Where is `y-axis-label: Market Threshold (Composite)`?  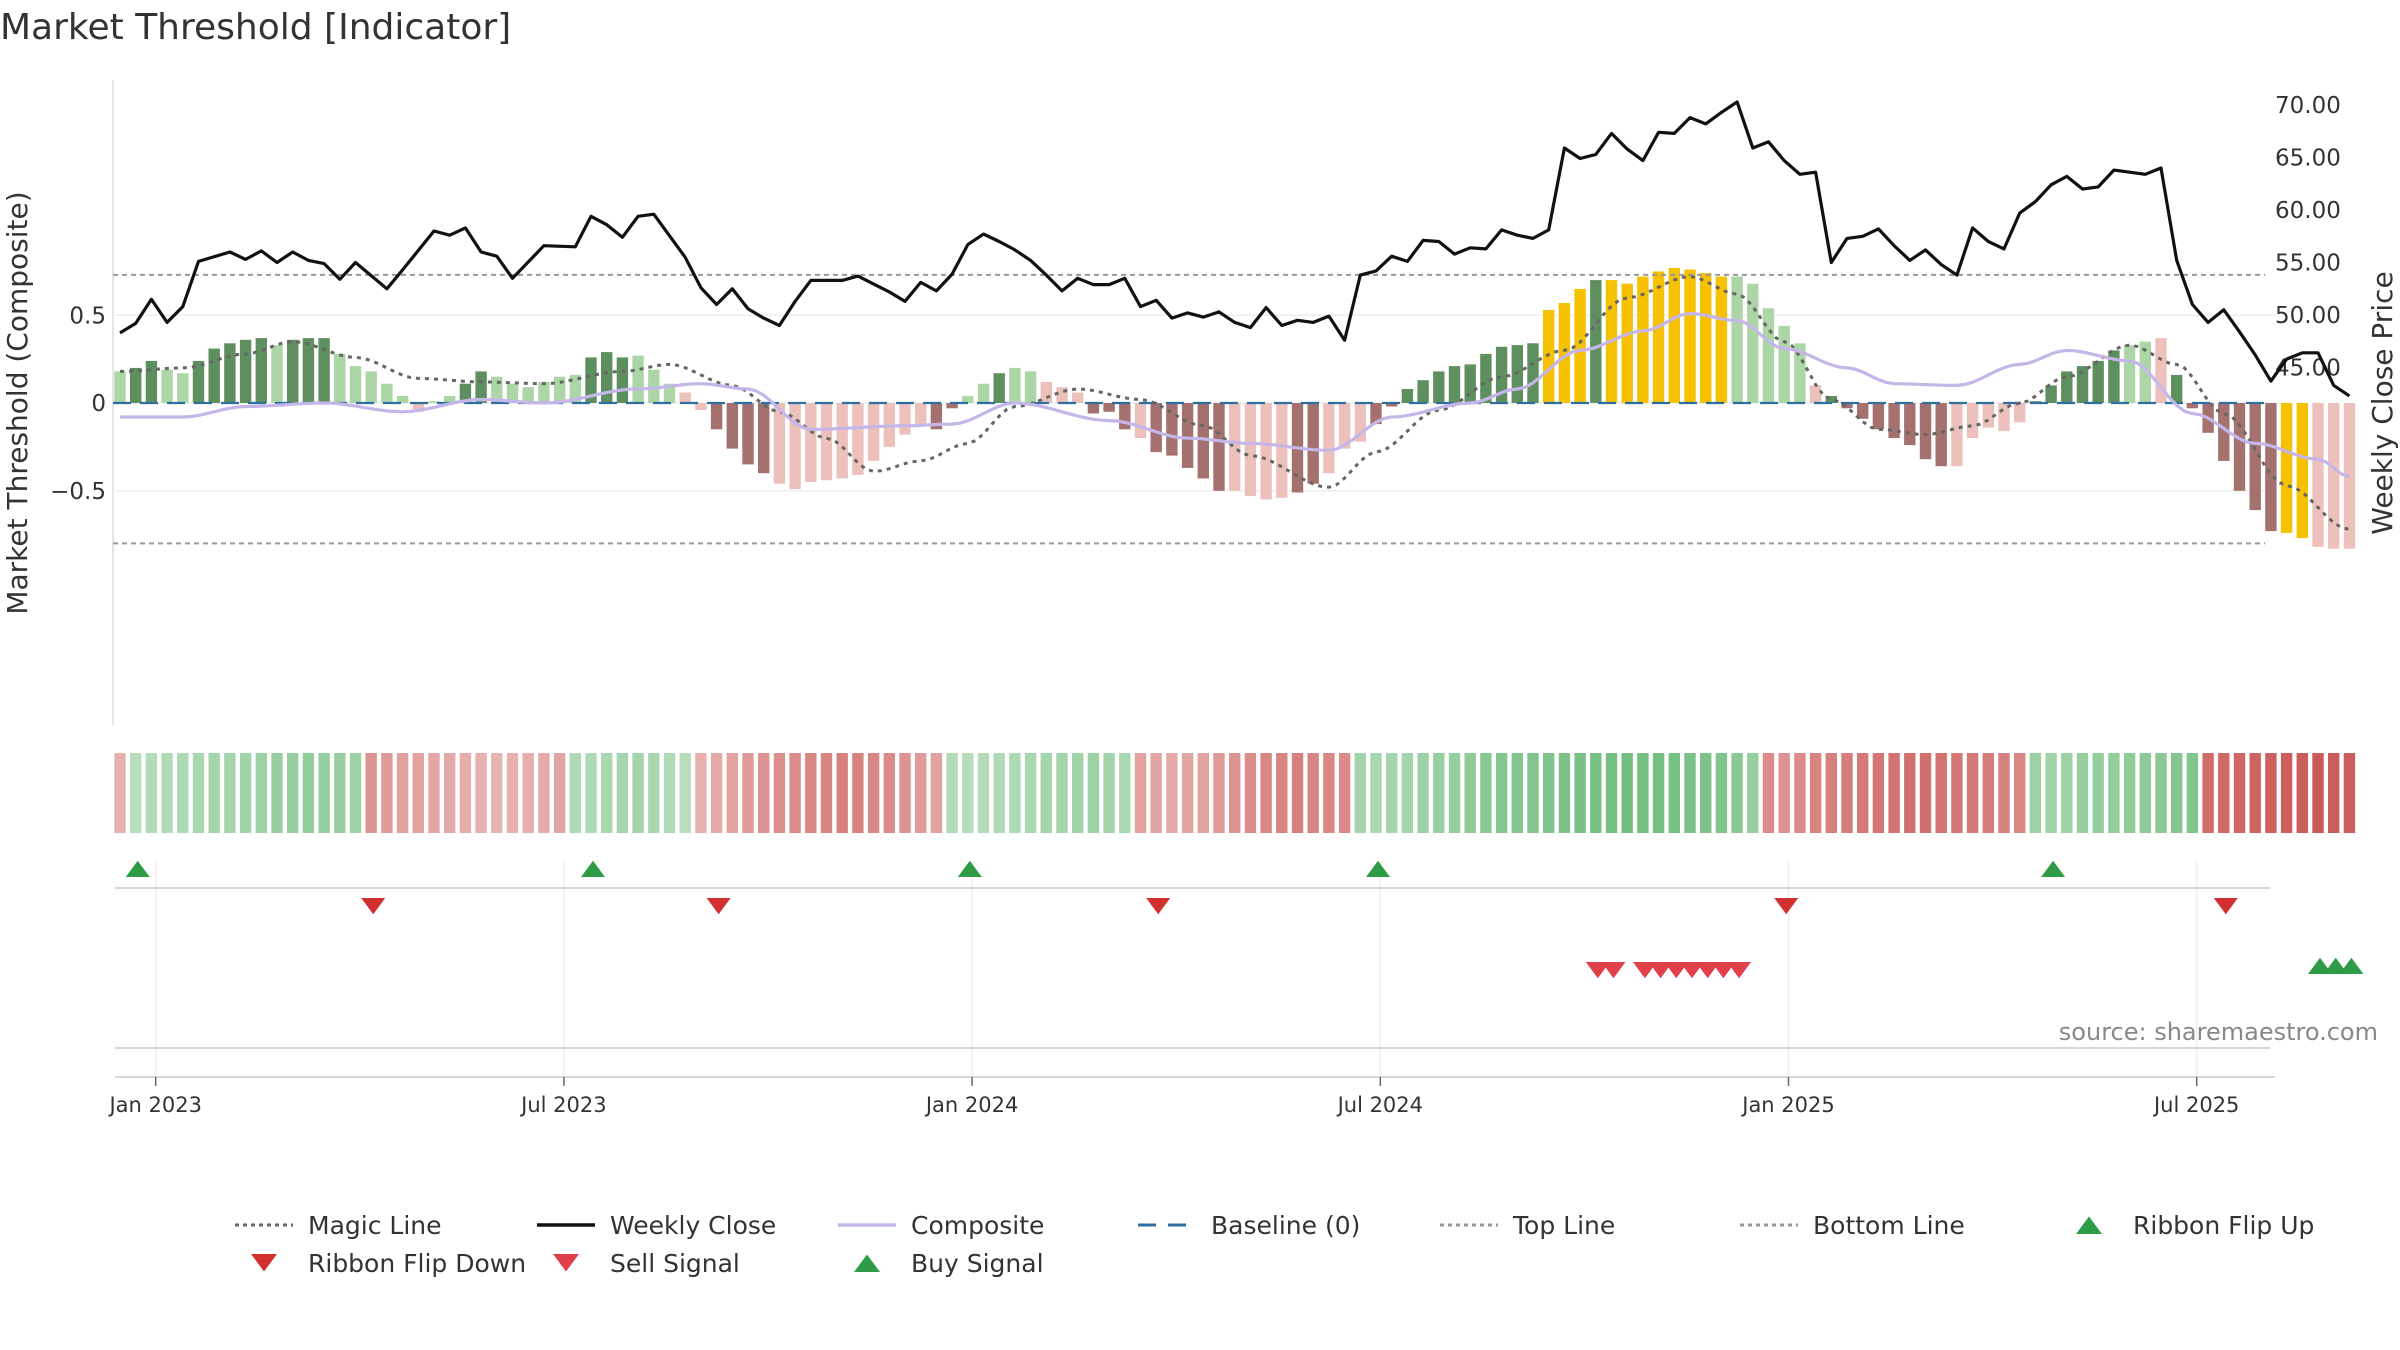 y-axis-label: Market Threshold (Composite) is located at coordinates (17, 402).